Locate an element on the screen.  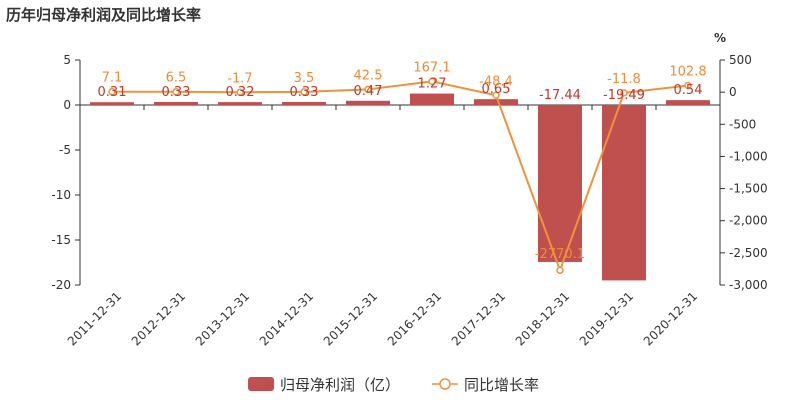
growth-value-label: -48.4 is located at coordinates (496, 81).